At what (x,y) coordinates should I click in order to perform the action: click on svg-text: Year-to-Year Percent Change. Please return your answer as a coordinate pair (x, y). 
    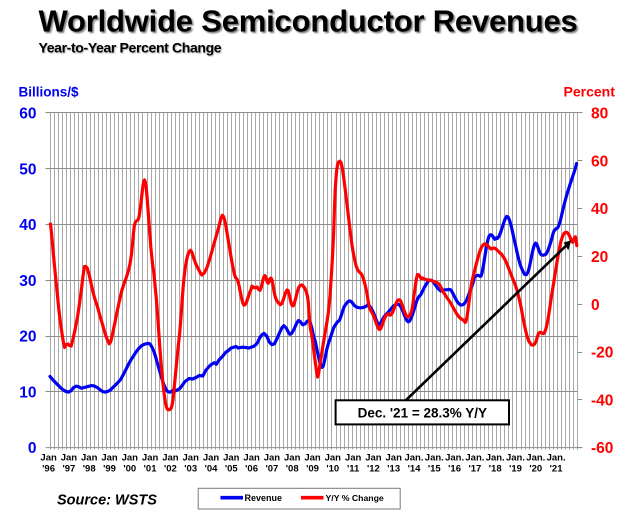
    Looking at the image, I should click on (130, 48).